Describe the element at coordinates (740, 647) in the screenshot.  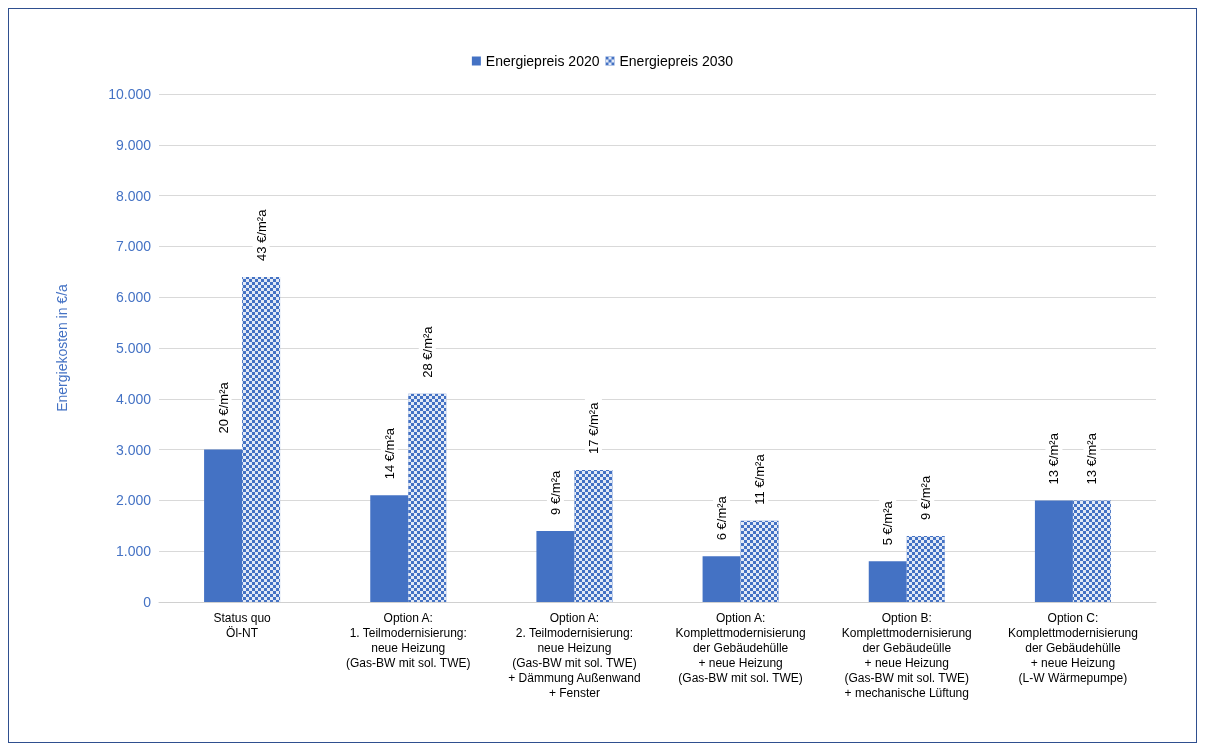
I see `x-tick-label: Option A: Komplettmodernisierung der Gebäudehülle + neue Heizung (Gas-BW mit sol. TWE)` at that location.